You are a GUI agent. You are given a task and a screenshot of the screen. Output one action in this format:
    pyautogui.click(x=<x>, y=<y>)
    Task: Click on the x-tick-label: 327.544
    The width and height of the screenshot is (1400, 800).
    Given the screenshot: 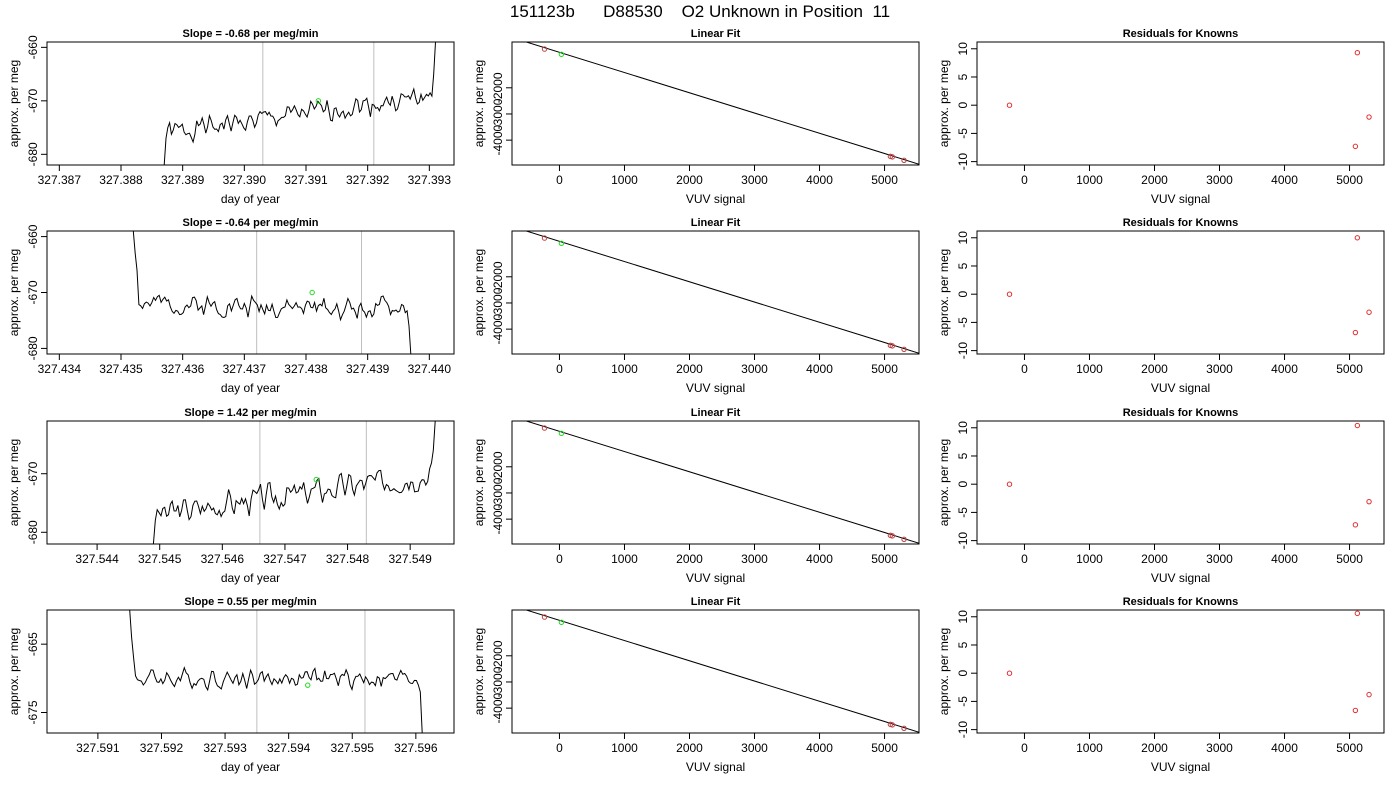 What is the action you would take?
    pyautogui.click(x=97, y=559)
    